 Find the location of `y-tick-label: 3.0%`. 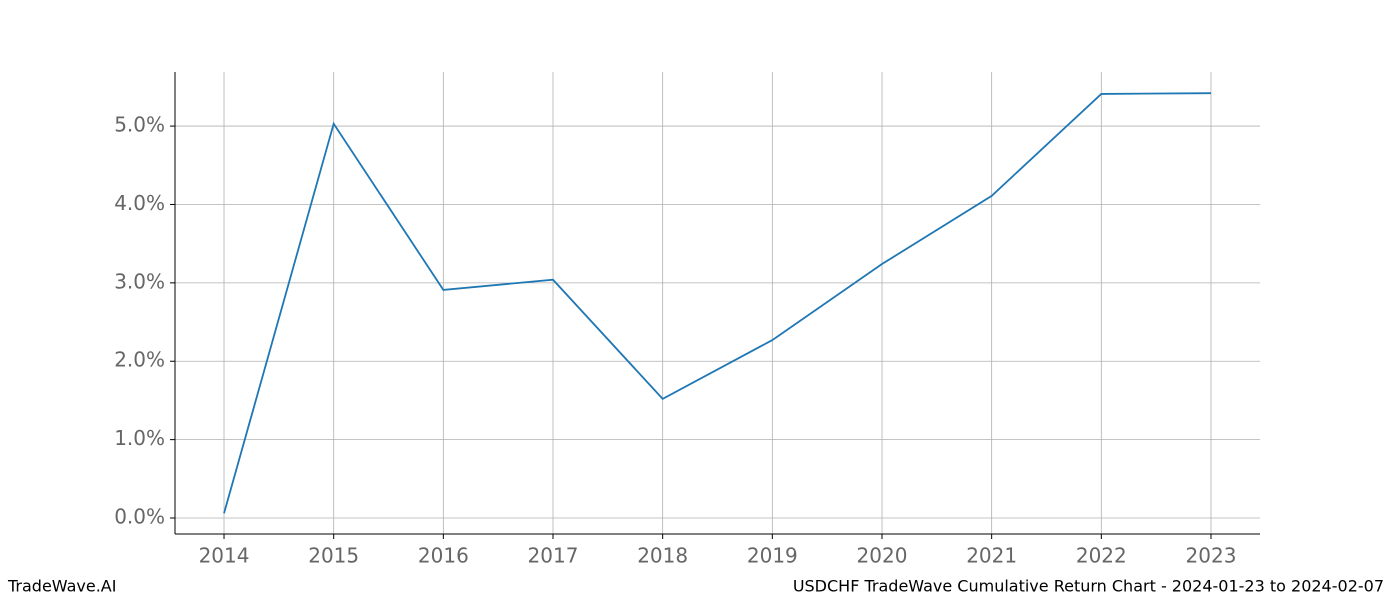

y-tick-label: 3.0% is located at coordinates (139, 281).